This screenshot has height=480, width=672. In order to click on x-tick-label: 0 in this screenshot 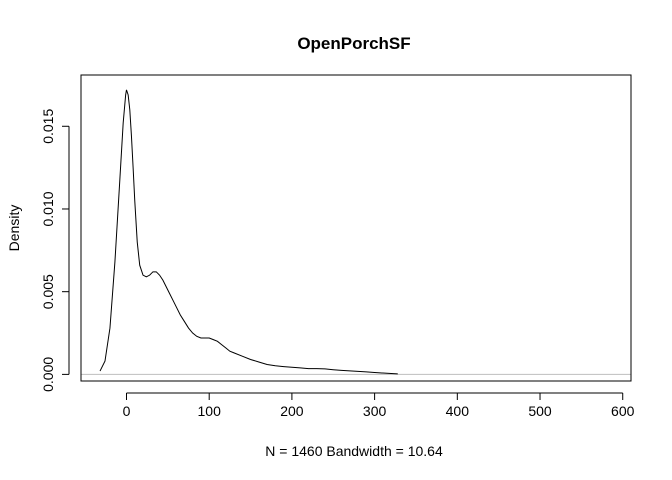, I will do `click(127, 411)`.